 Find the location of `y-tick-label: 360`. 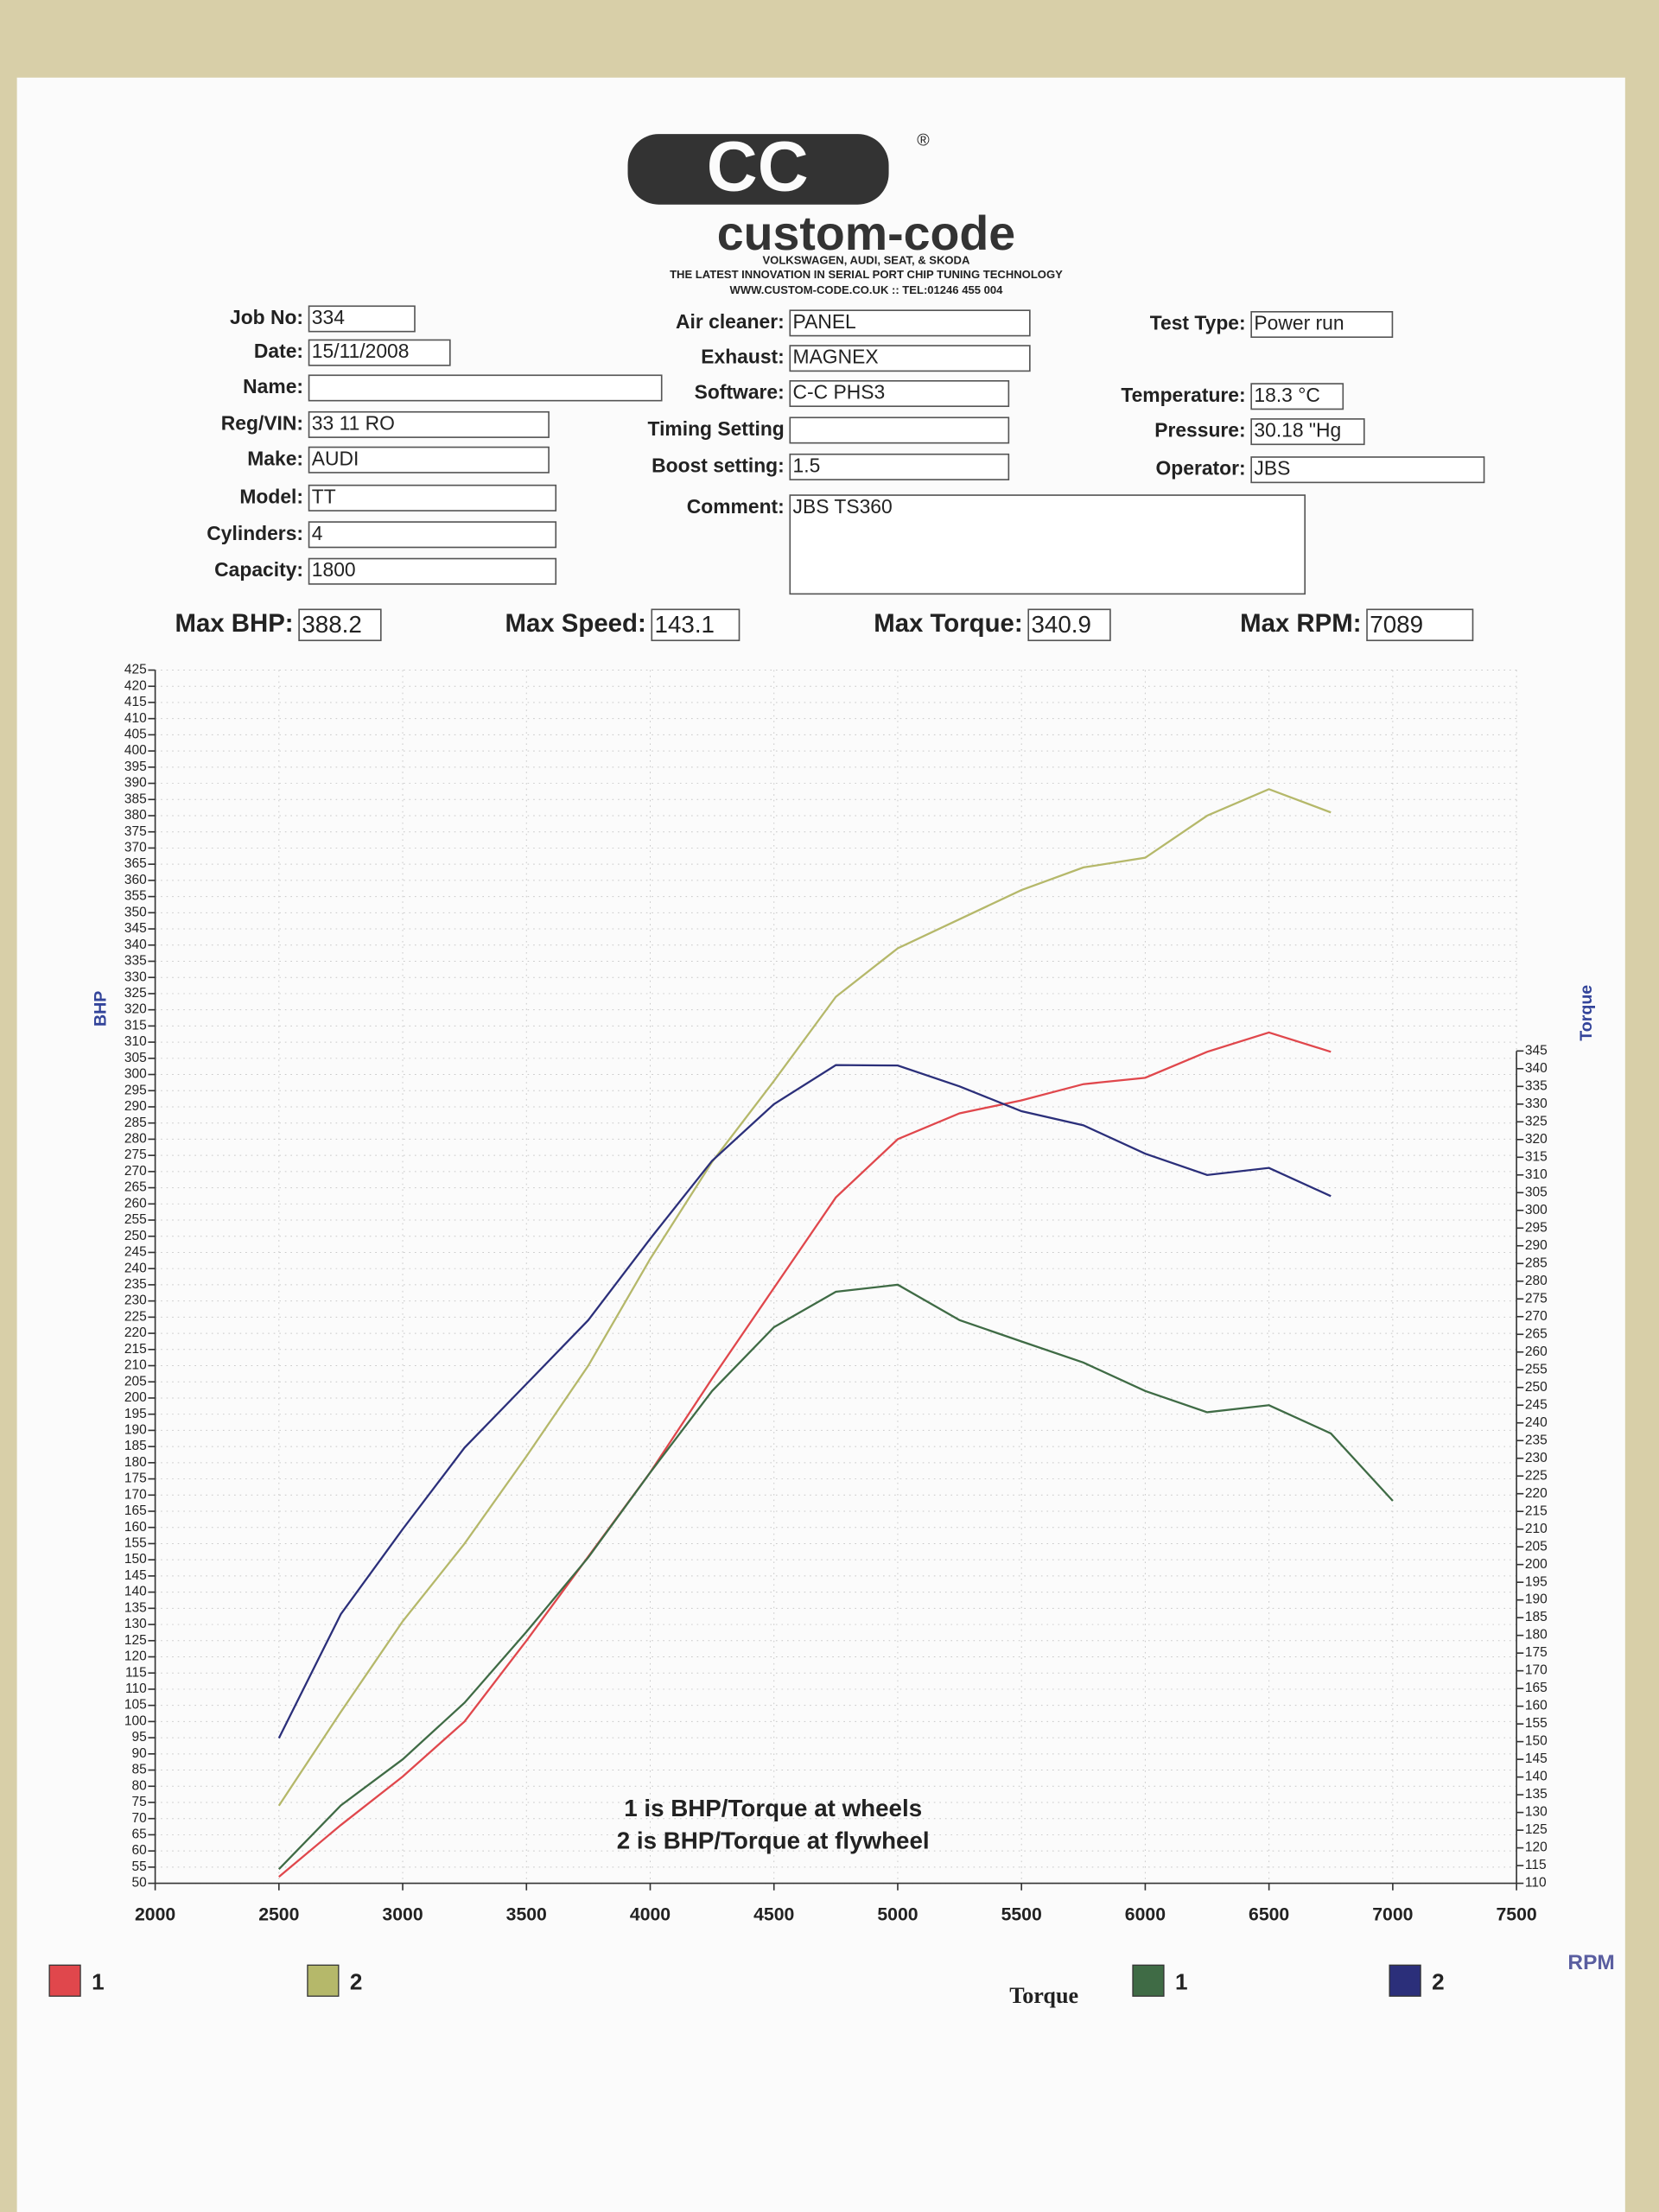

y-tick-label: 360 is located at coordinates (135, 880).